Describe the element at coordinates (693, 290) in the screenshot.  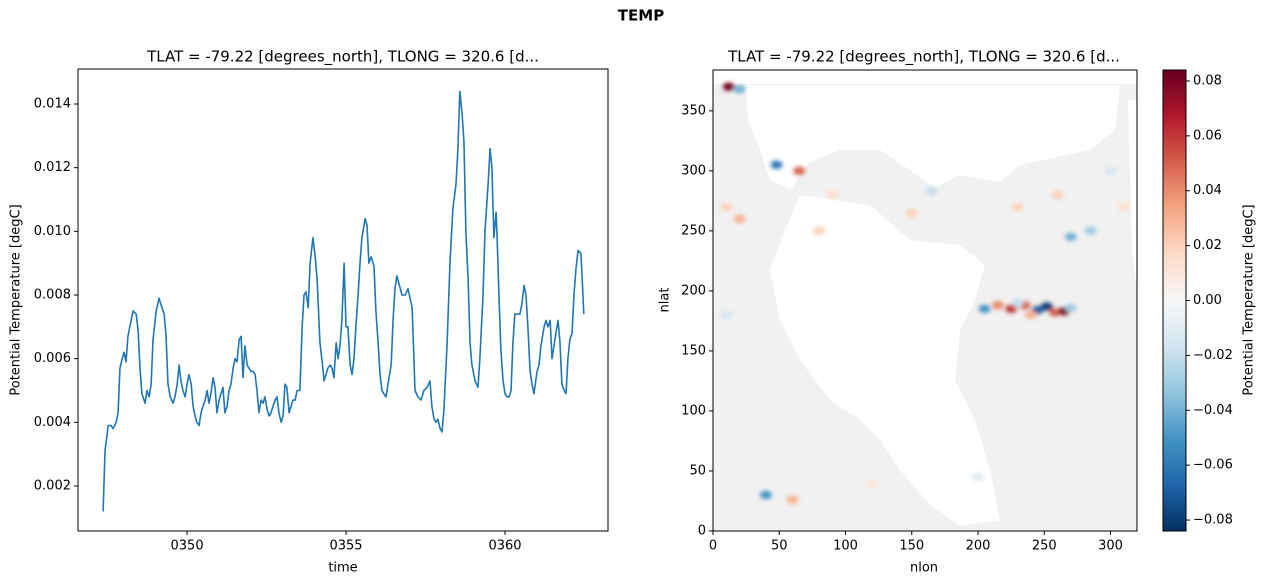
I see `y-tick-label: 200` at that location.